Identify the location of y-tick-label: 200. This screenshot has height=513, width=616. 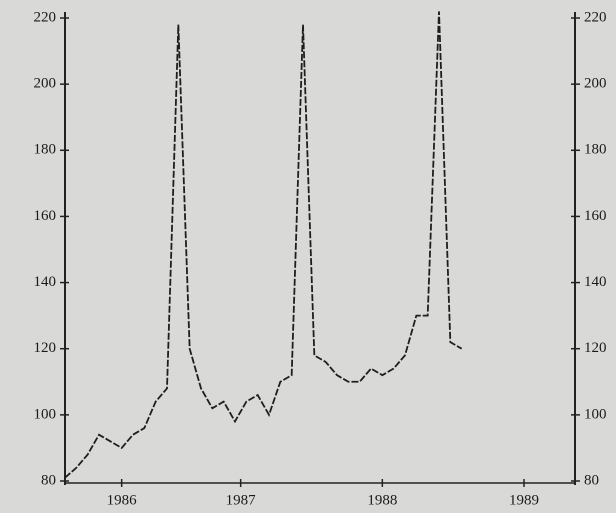
(45, 84).